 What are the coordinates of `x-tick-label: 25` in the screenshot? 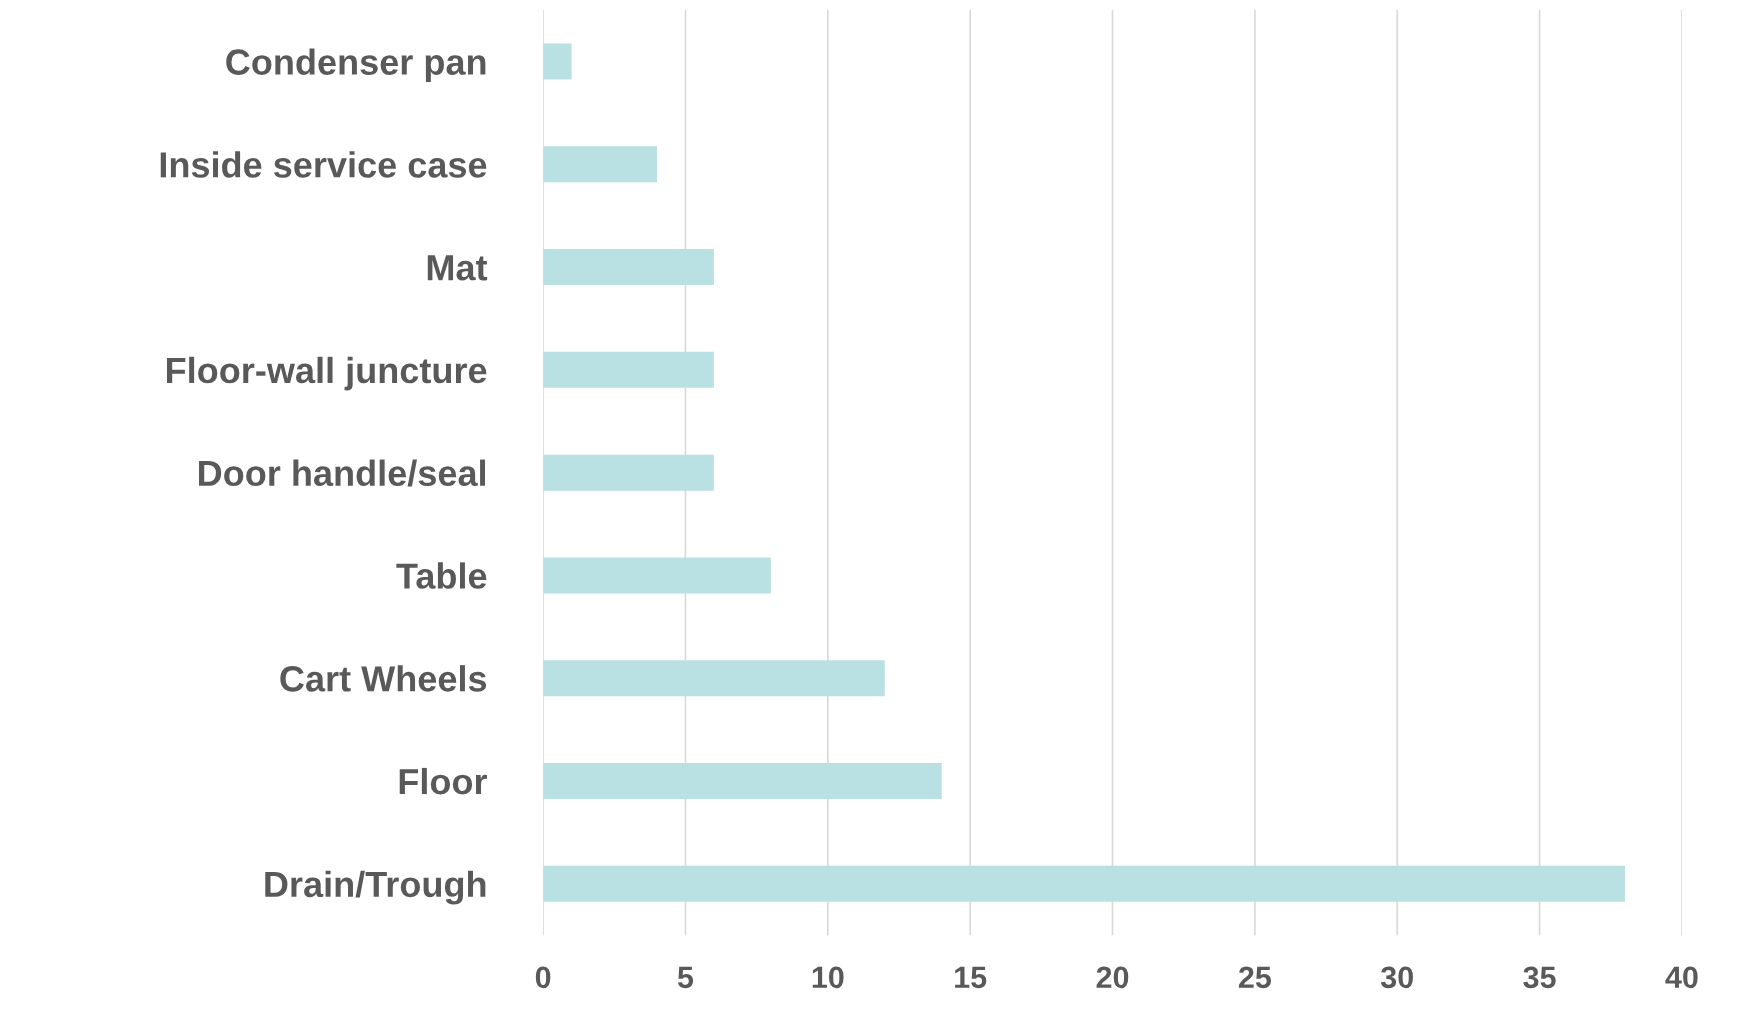 It's located at (1255, 977).